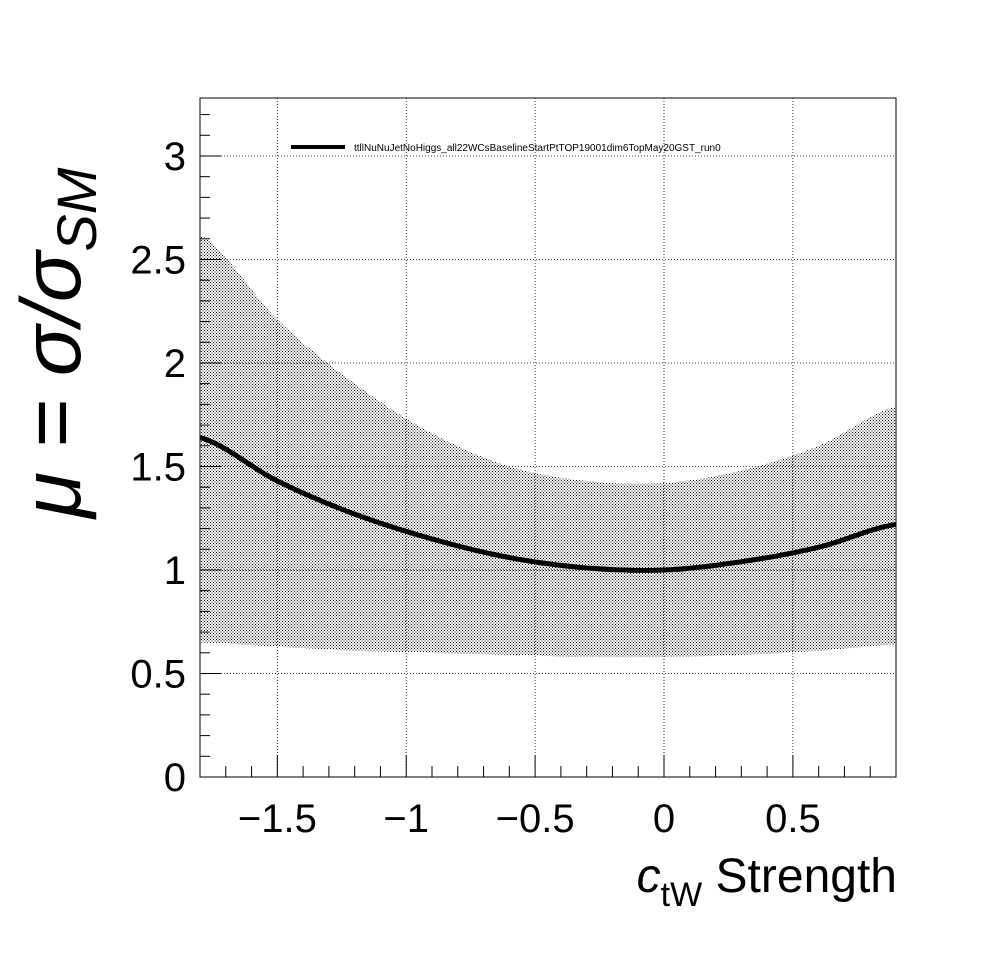 Image resolution: width=996 pixels, height=972 pixels. I want to click on y-axis-main: μ = σ/σ, so click(51, 384).